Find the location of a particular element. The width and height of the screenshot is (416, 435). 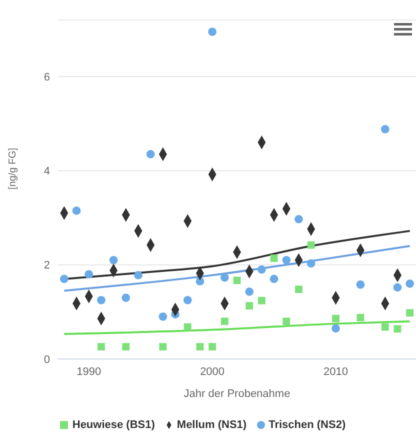

legend-label: Heuwiese (BS1) is located at coordinates (113, 425).